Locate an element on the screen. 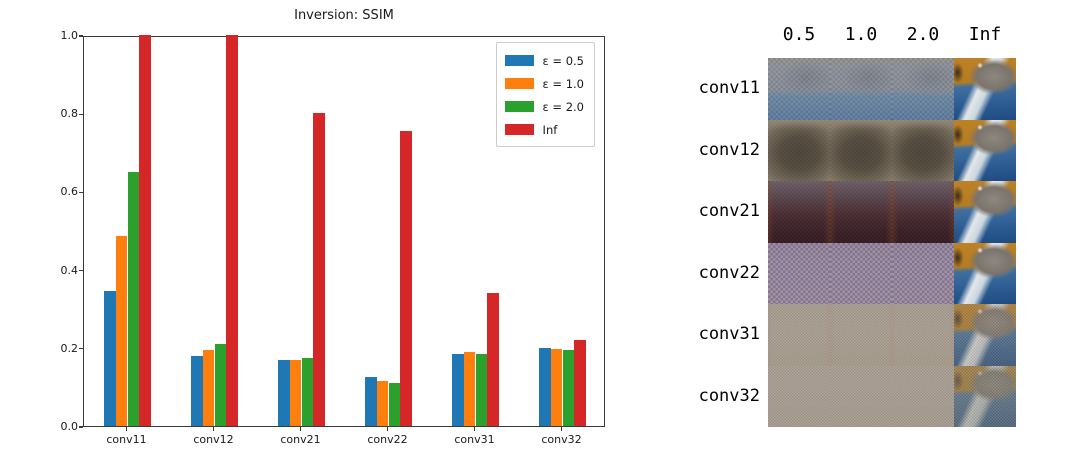 The width and height of the screenshot is (1080, 466). image-cell-conv22-2.0 is located at coordinates (923, 273).